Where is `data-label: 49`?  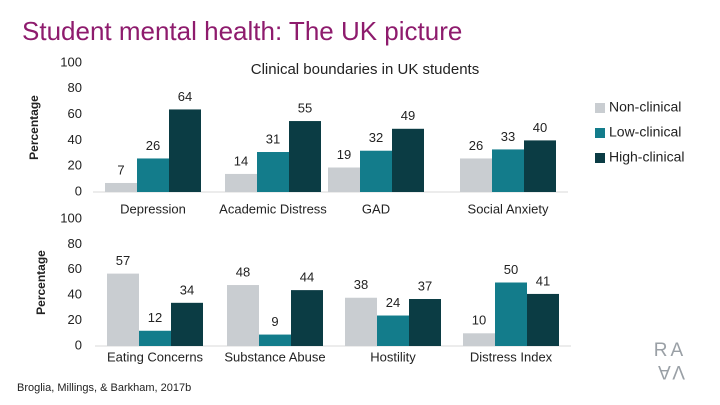 data-label: 49 is located at coordinates (408, 115).